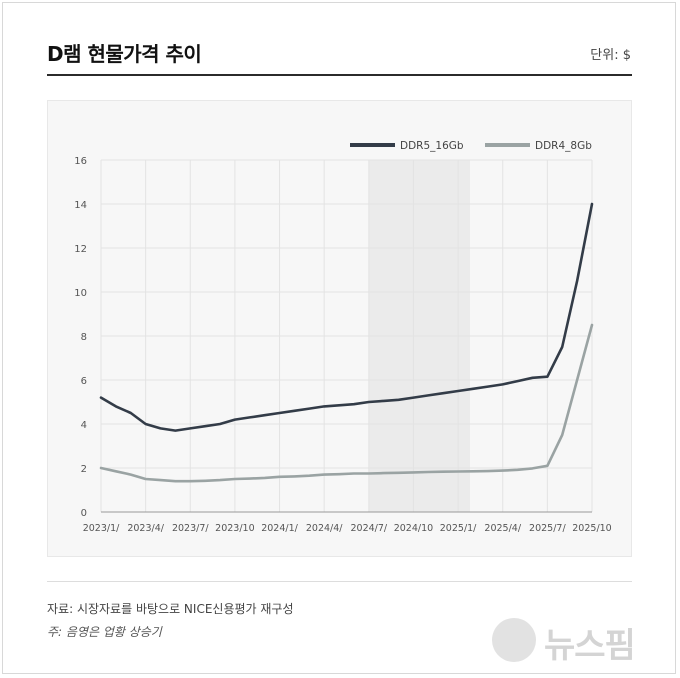 This screenshot has height=678, width=680. I want to click on y-tick-label: 14, so click(80, 205).